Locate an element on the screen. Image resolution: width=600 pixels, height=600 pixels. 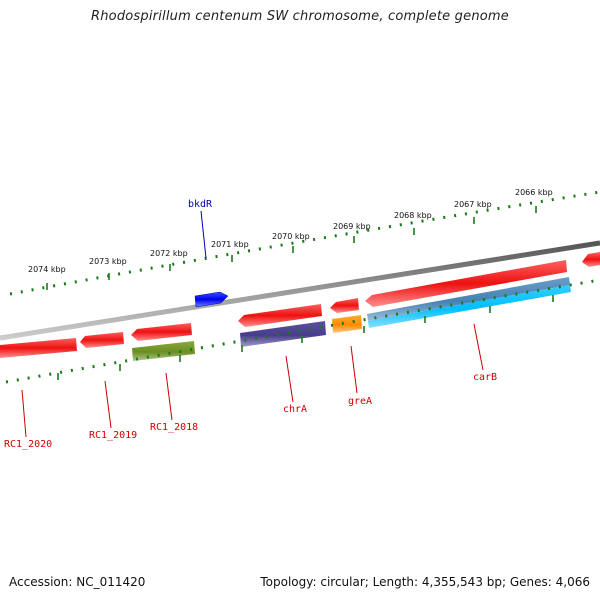
feature-bar-purple is located at coordinates (283, 334).